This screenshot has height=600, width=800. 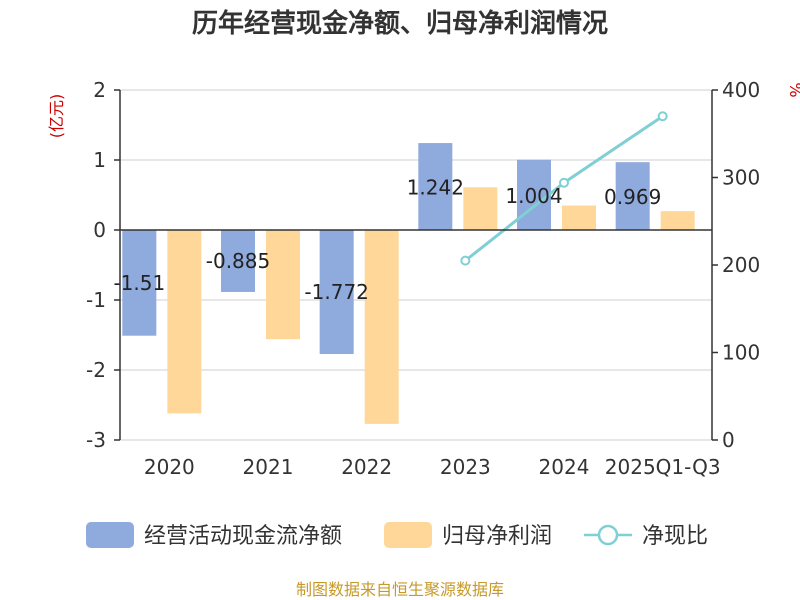 I want to click on left-tick-label: -3, so click(x=96, y=440).